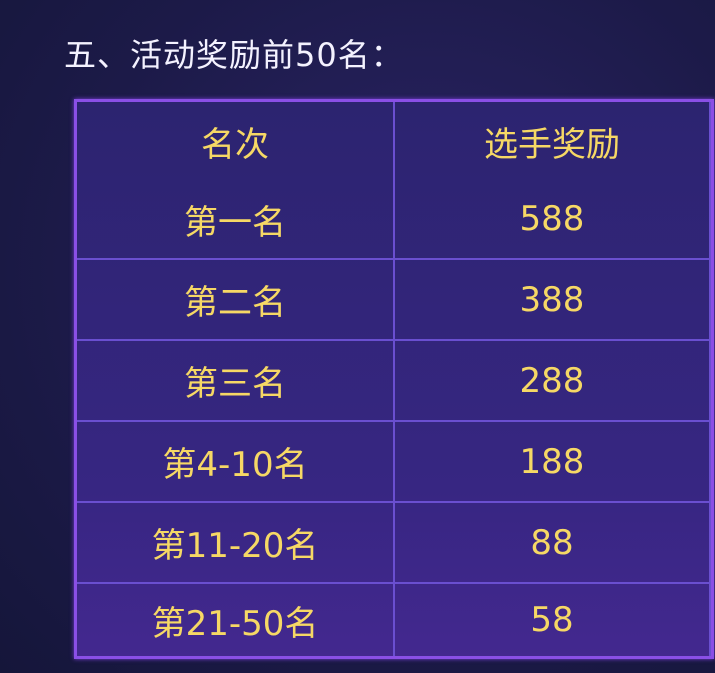  What do you see at coordinates (551, 620) in the screenshot?
I see `reward-cell: 58` at bounding box center [551, 620].